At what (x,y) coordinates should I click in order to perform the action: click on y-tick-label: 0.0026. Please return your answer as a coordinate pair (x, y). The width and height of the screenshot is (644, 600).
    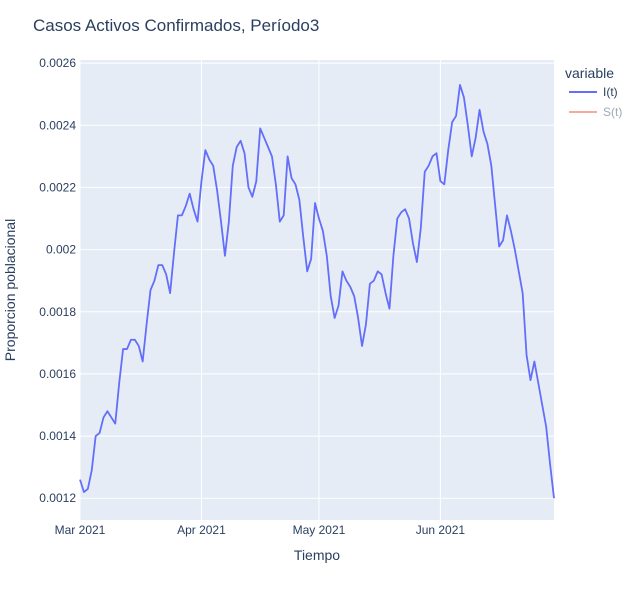
    Looking at the image, I should click on (57, 63).